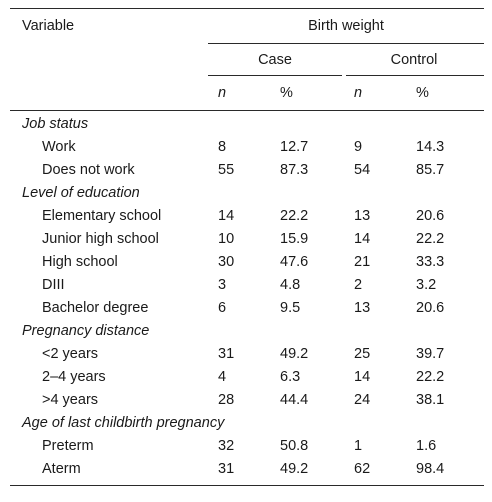 The height and width of the screenshot is (502, 492). Describe the element at coordinates (226, 262) in the screenshot. I see `case-n: 30` at that location.